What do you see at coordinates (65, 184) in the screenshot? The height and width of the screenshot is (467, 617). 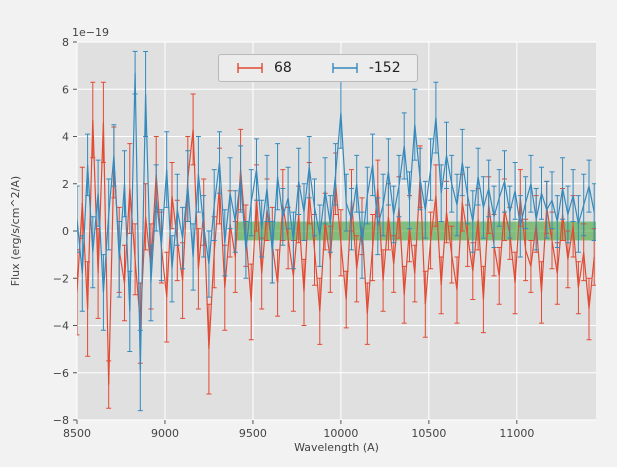 I see `y-tick-label: 2` at bounding box center [65, 184].